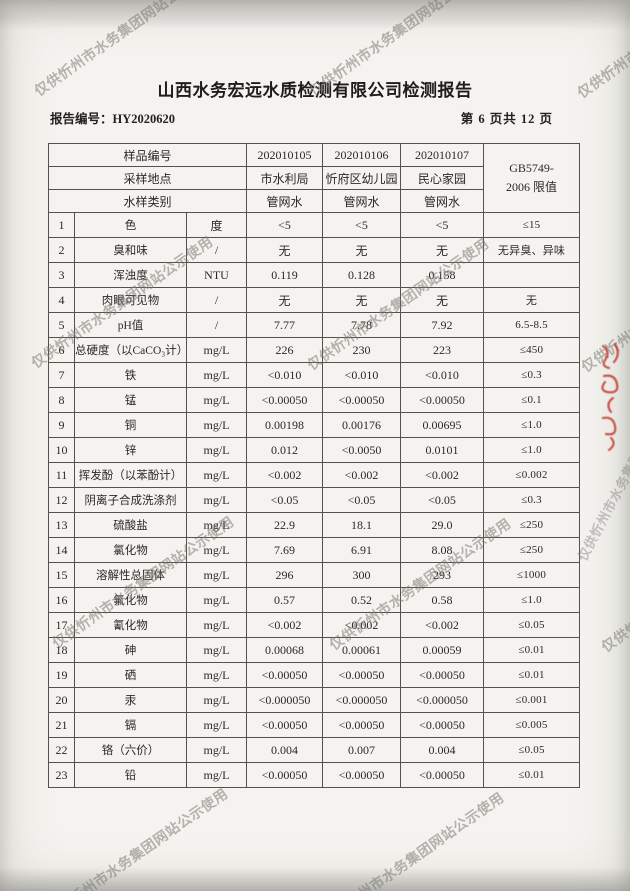  What do you see at coordinates (147, 178) in the screenshot?
I see `location-label: 采样地点` at bounding box center [147, 178].